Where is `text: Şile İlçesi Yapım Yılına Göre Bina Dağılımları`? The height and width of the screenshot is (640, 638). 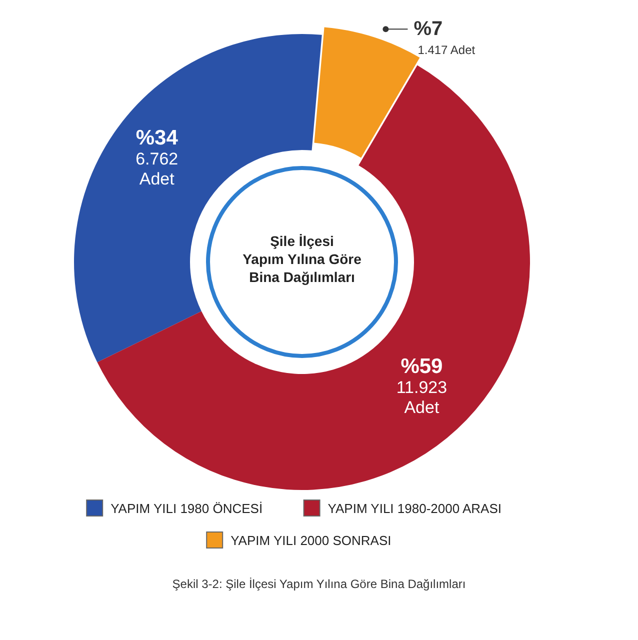
text: Şile İlçesi Yapım Yılına Göre Bina Dağılımları is located at coordinates (302, 259).